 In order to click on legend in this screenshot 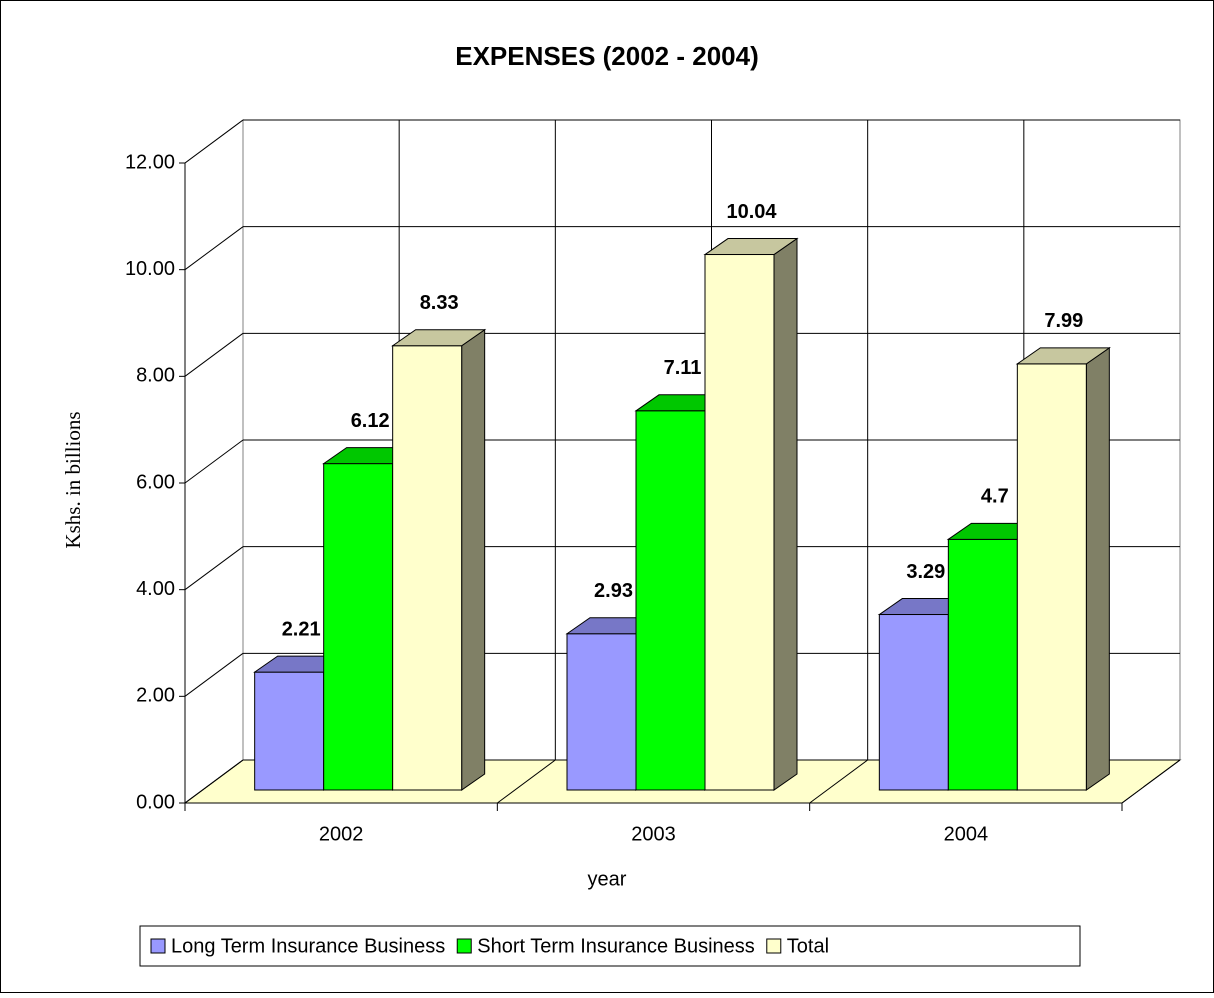, I will do `click(610, 946)`.